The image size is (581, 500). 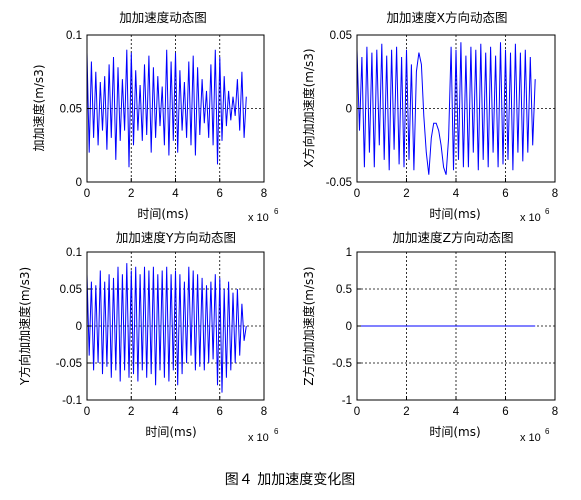 I want to click on y-tick-label: -1, so click(x=347, y=401).